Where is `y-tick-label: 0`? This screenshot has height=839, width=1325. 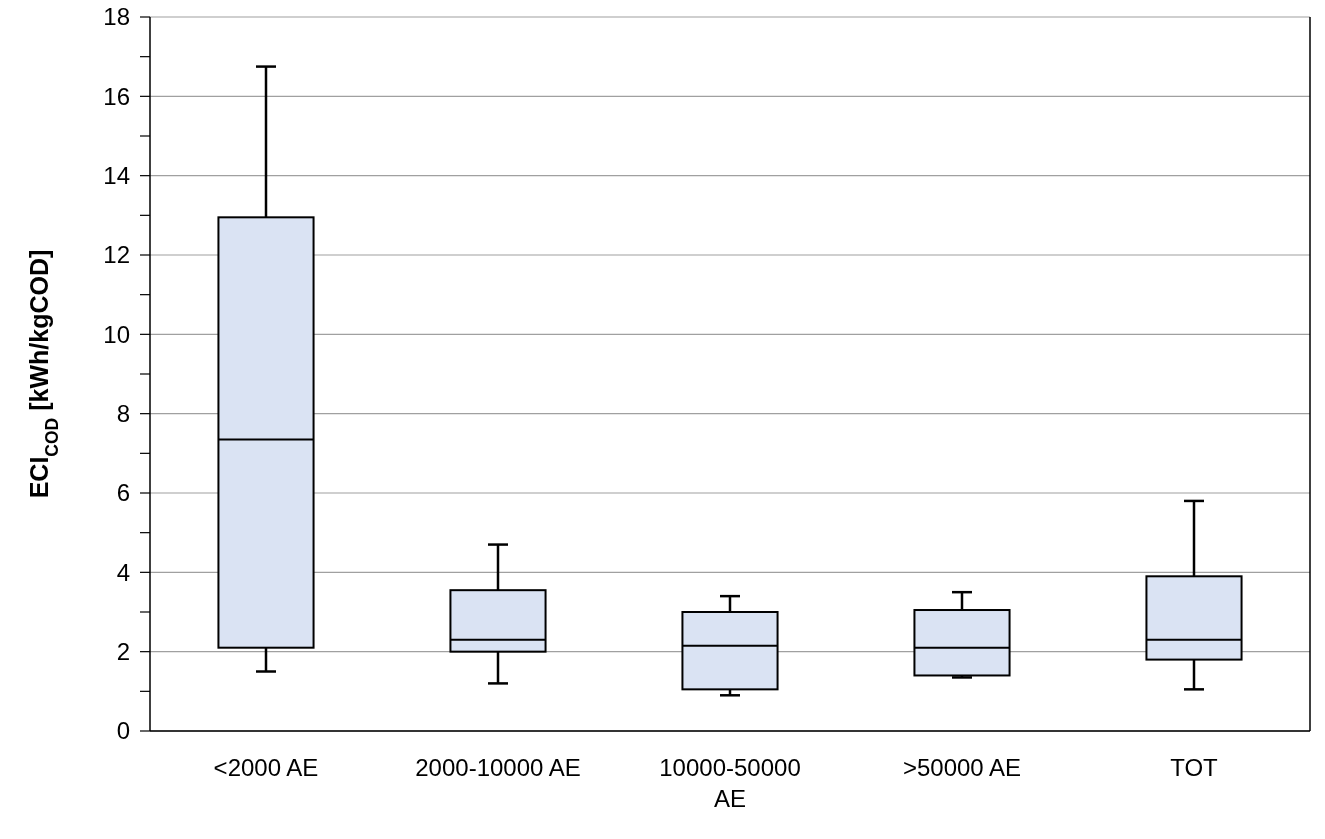
y-tick-label: 0 is located at coordinates (123, 731).